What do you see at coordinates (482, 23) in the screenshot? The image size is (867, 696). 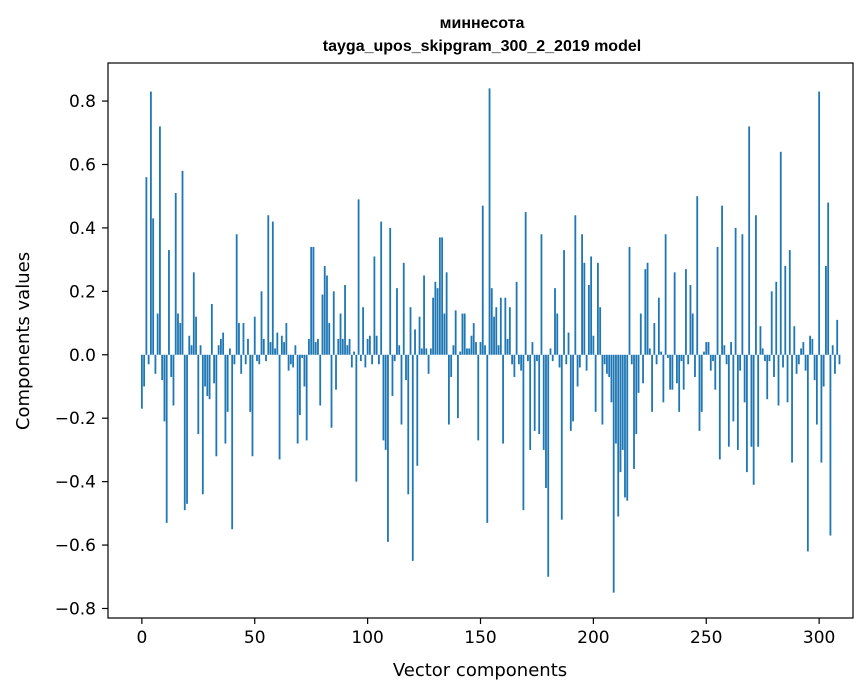 I see `chart-title: миннесота` at bounding box center [482, 23].